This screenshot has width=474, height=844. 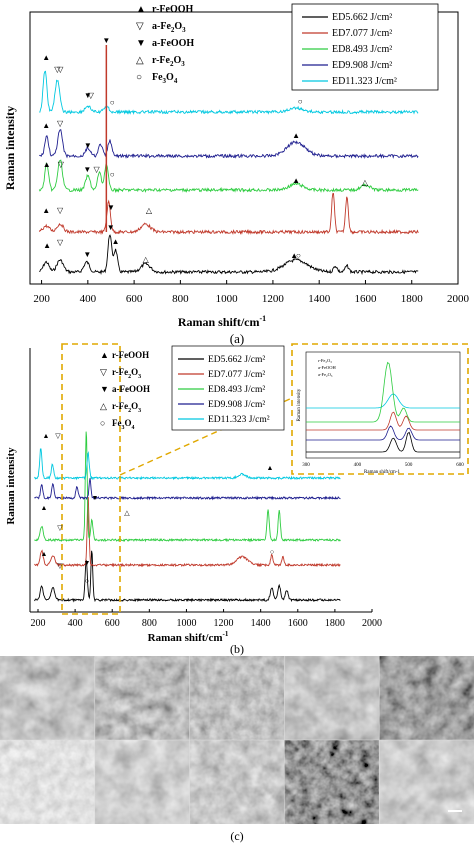 I want to click on zoom-region-box, so click(x=91, y=479).